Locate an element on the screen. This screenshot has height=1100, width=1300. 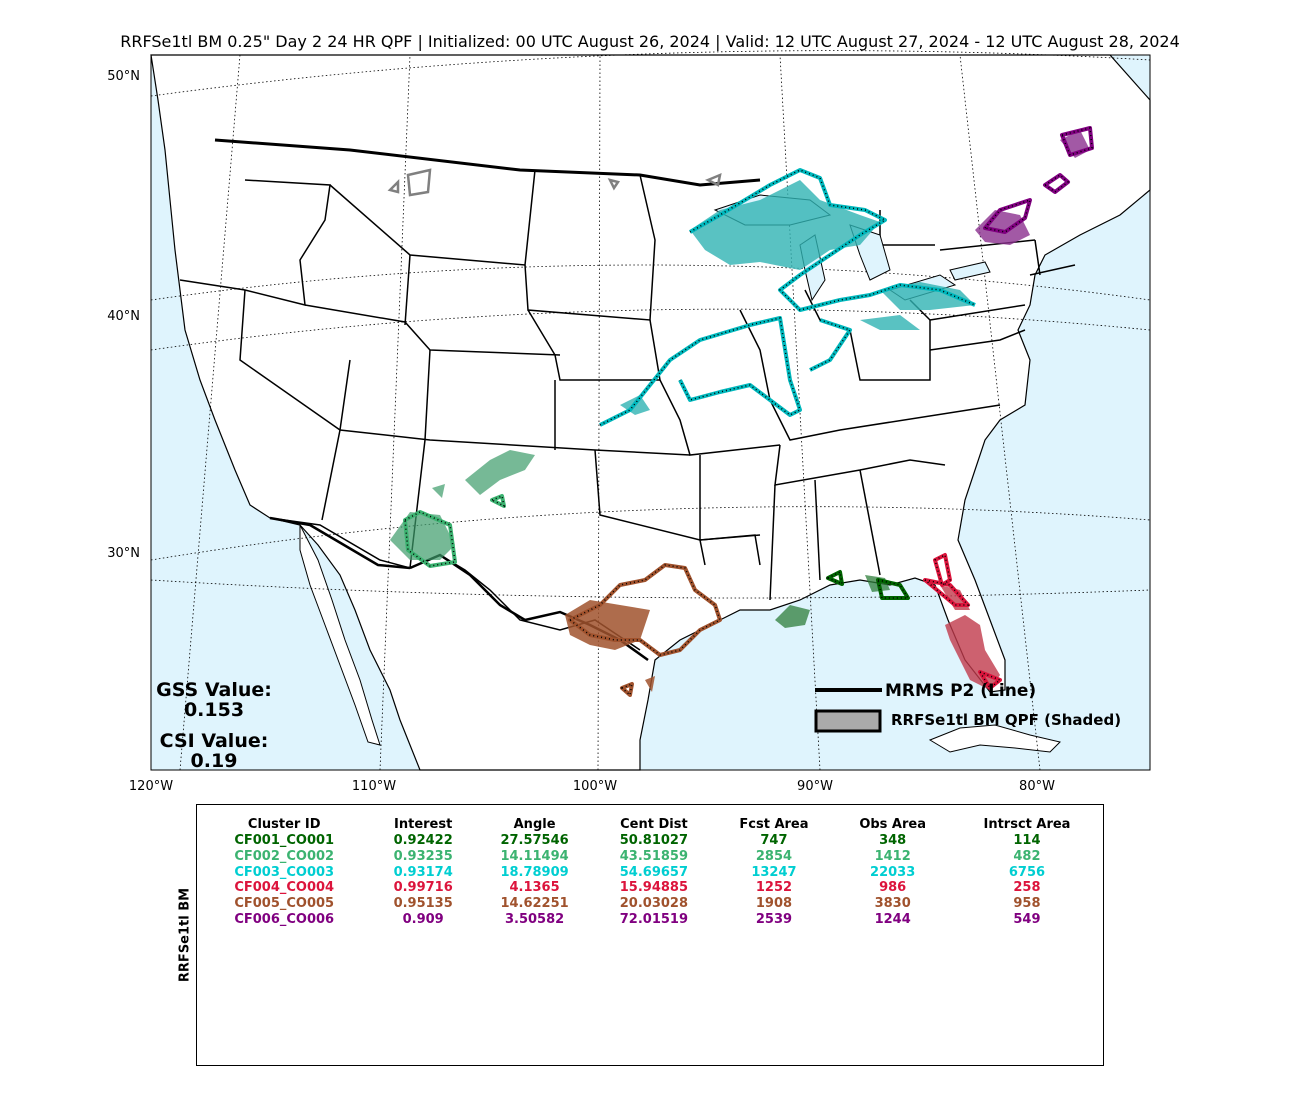
table-cell: 1412 is located at coordinates (892, 856).